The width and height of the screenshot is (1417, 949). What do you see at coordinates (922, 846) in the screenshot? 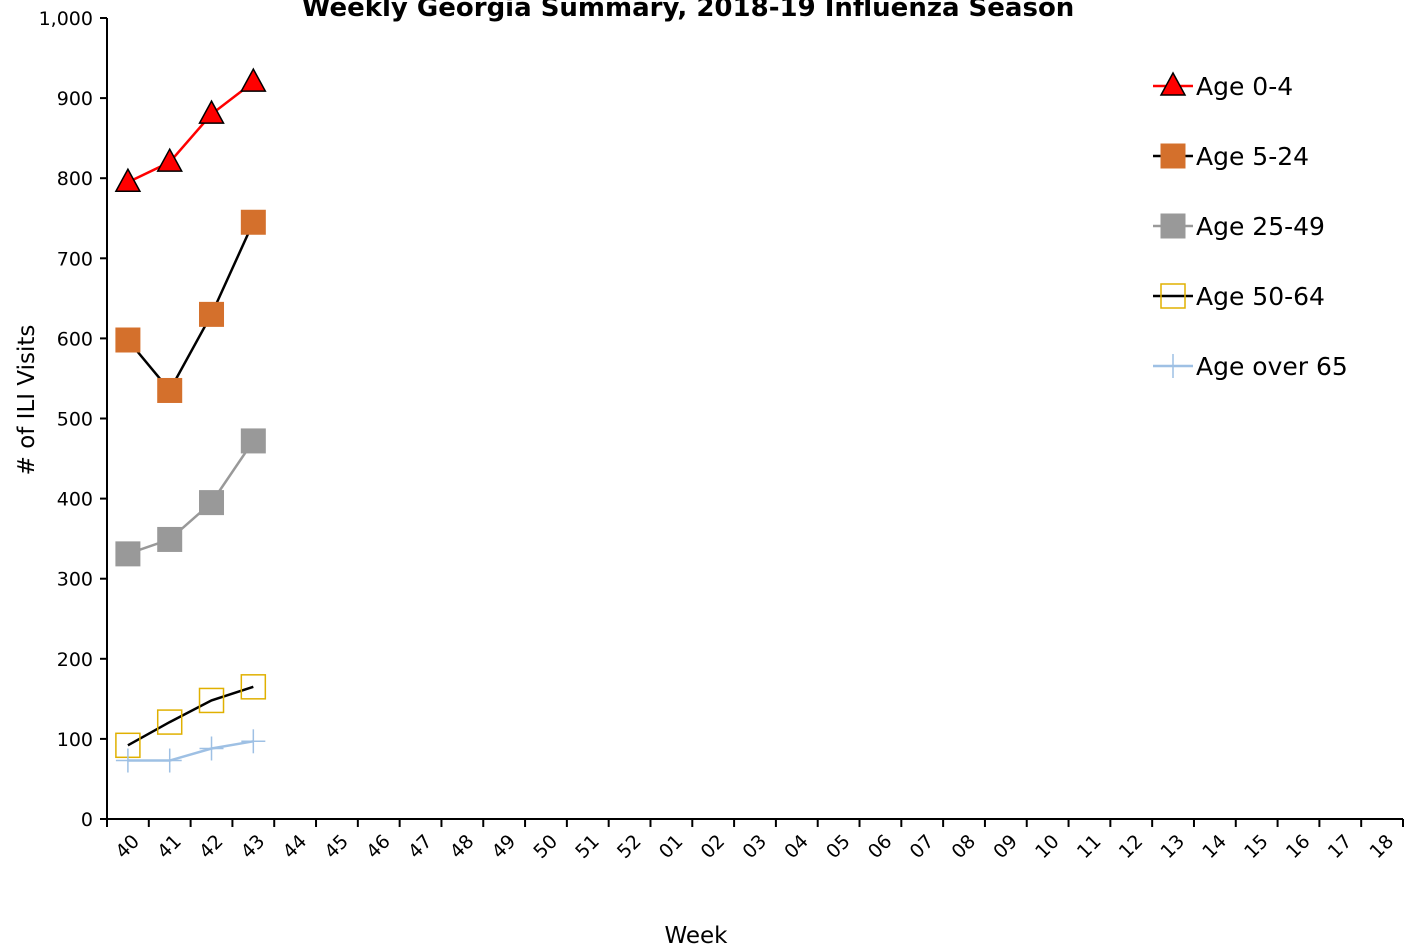
I see `x-tick-label: 07` at bounding box center [922, 846].